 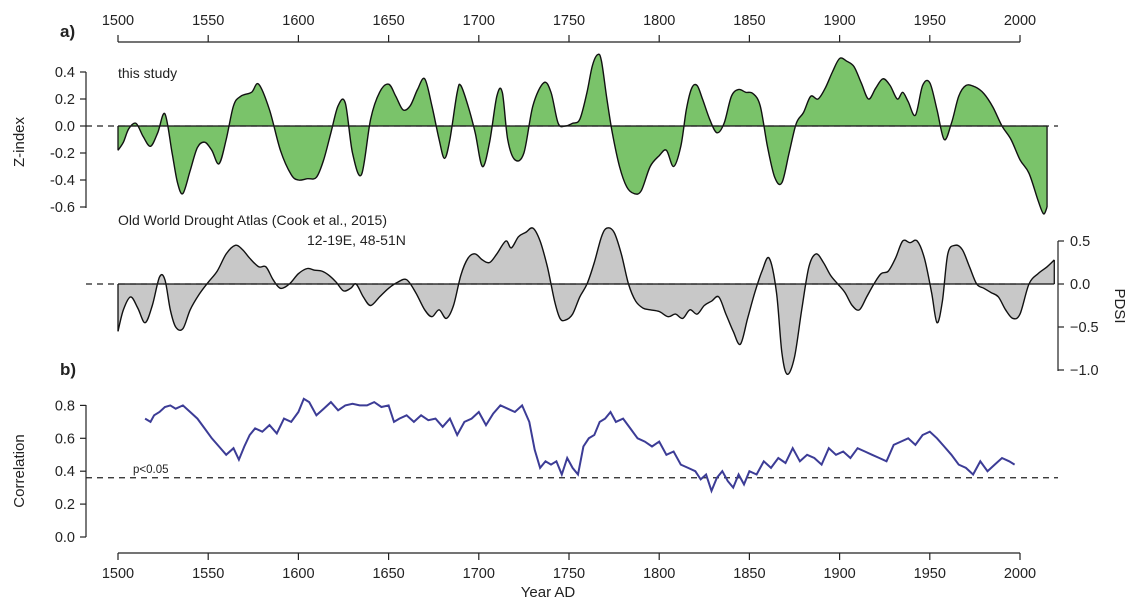 What do you see at coordinates (65, 406) in the screenshot?
I see `correlation-y-tick-label: 0.8` at bounding box center [65, 406].